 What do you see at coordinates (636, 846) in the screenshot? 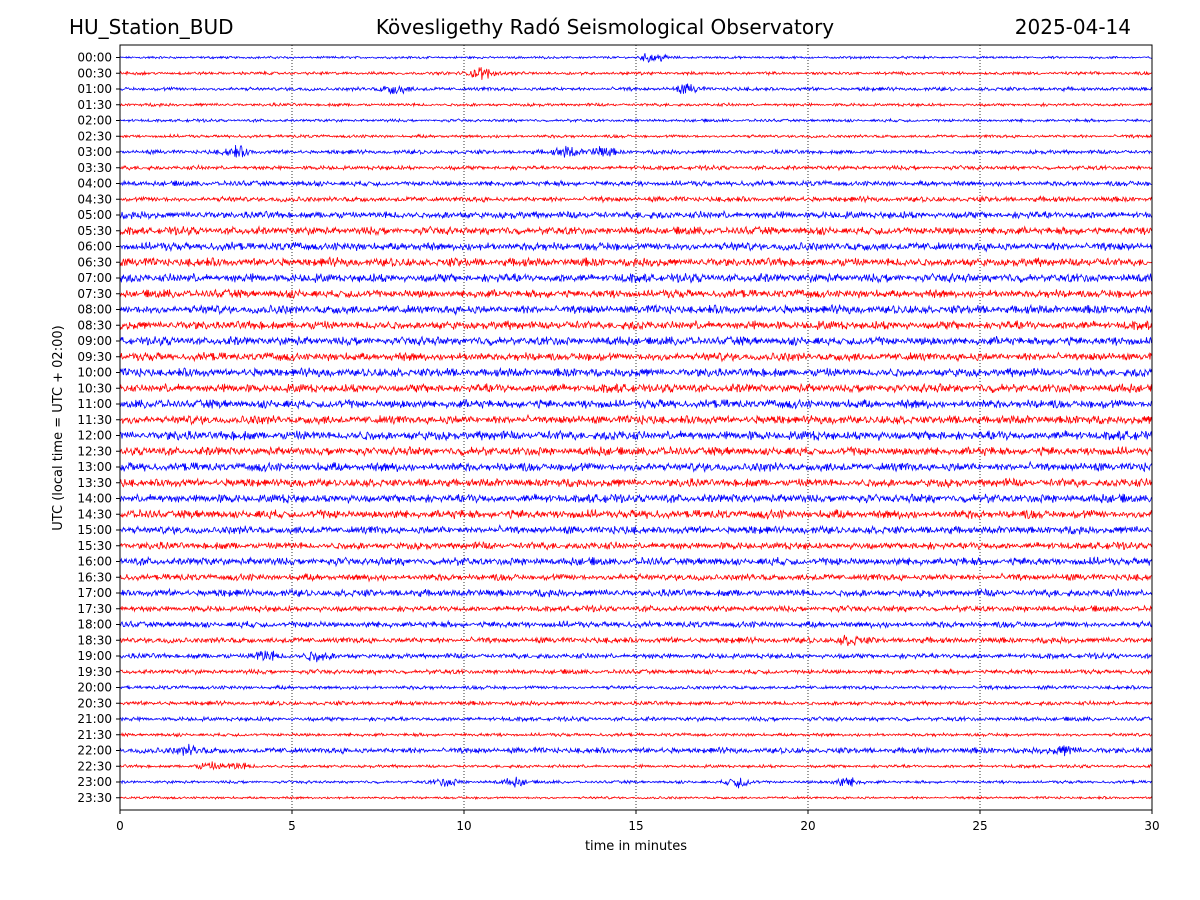
I see `x-axis-label: time in minutes` at bounding box center [636, 846].